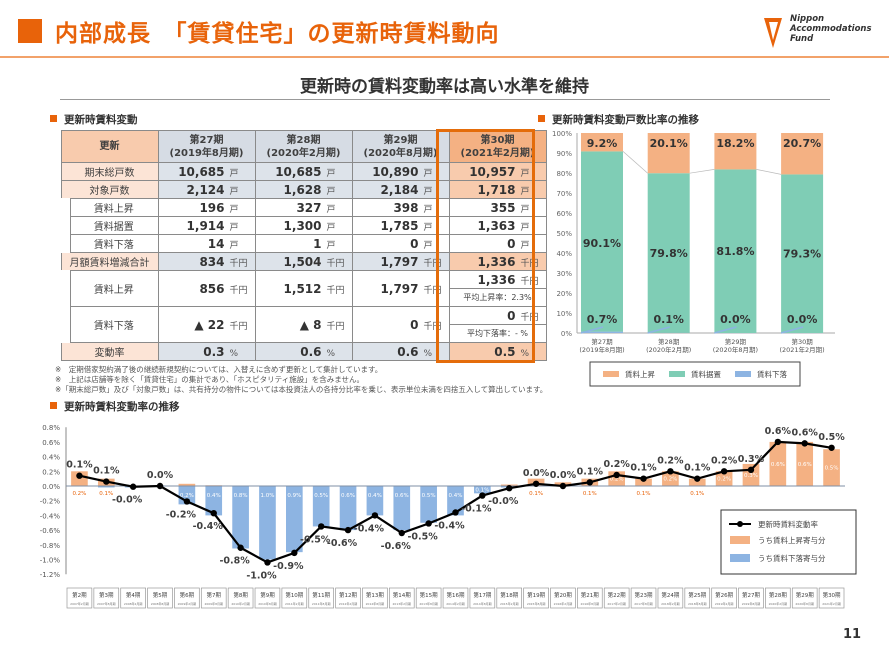  Describe the element at coordinates (602, 319) in the screenshot. I see `data-label: 0.7%` at that location.